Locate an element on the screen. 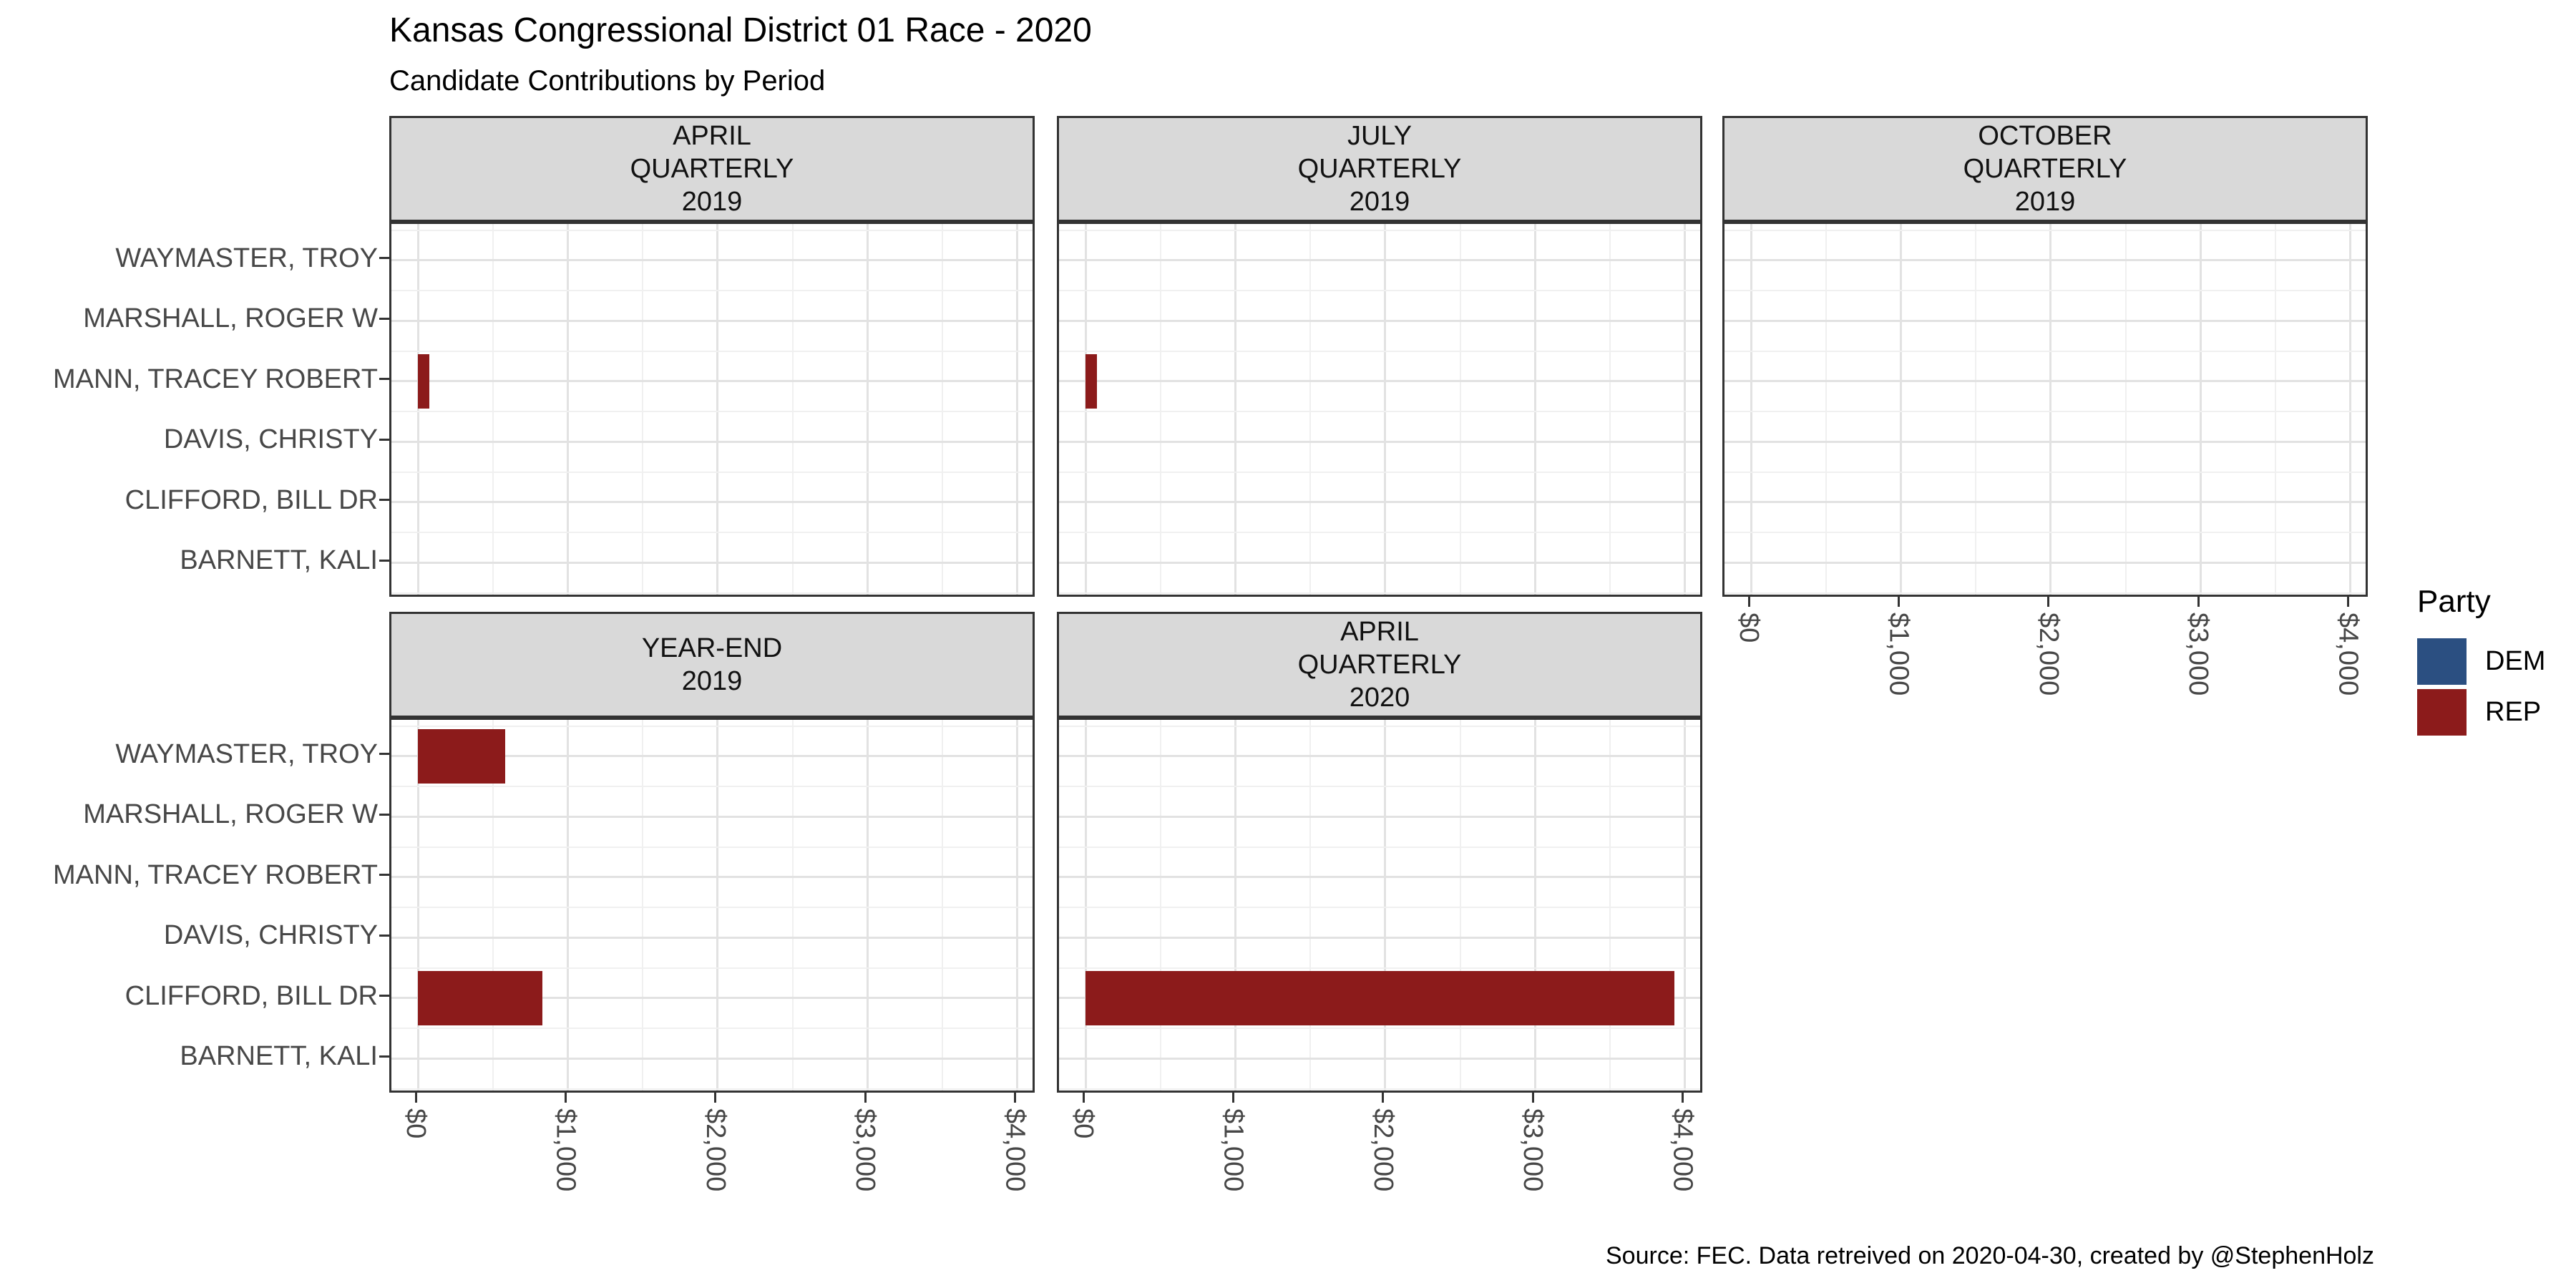 The width and height of the screenshot is (2576, 1288). legend: Party DEM REP is located at coordinates (2481, 662).